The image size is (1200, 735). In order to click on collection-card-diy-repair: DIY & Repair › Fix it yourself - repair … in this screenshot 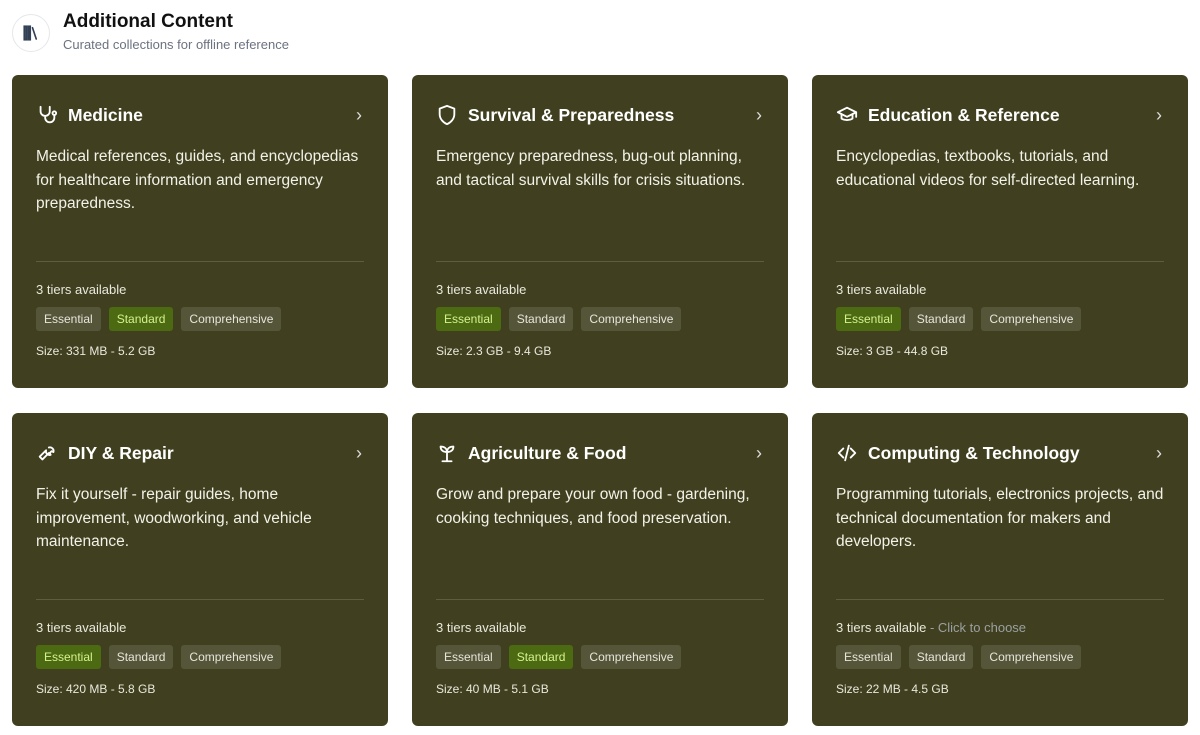, I will do `click(200, 569)`.